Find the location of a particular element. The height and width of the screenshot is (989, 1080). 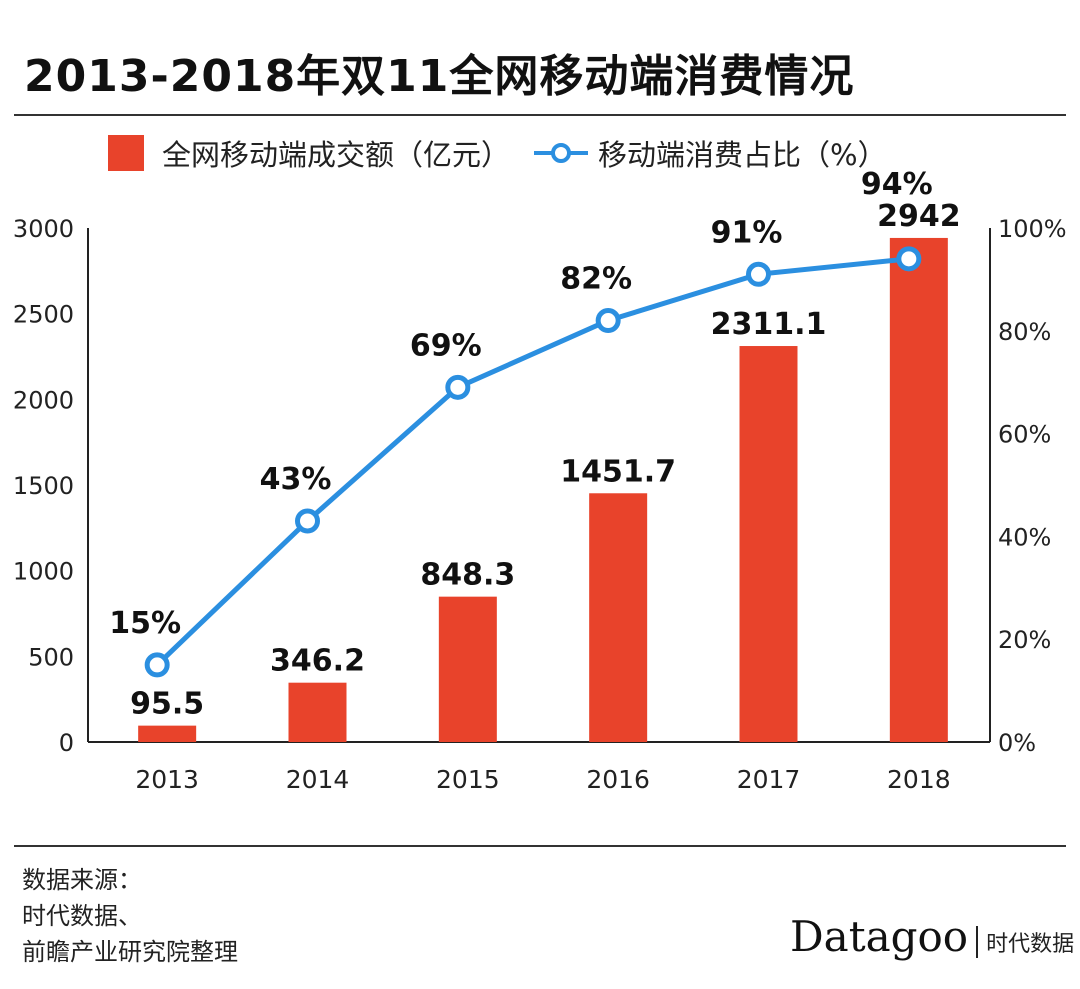

legend: 全网移动端成交额（亿元） 移动端消费占比（%） is located at coordinates (497, 153).